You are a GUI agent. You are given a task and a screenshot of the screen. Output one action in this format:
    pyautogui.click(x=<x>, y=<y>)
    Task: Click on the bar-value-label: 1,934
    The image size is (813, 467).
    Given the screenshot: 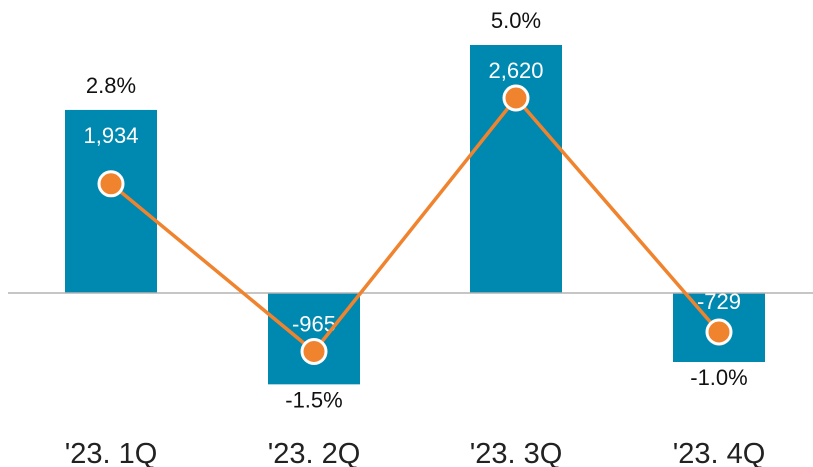 What is the action you would take?
    pyautogui.click(x=110, y=135)
    